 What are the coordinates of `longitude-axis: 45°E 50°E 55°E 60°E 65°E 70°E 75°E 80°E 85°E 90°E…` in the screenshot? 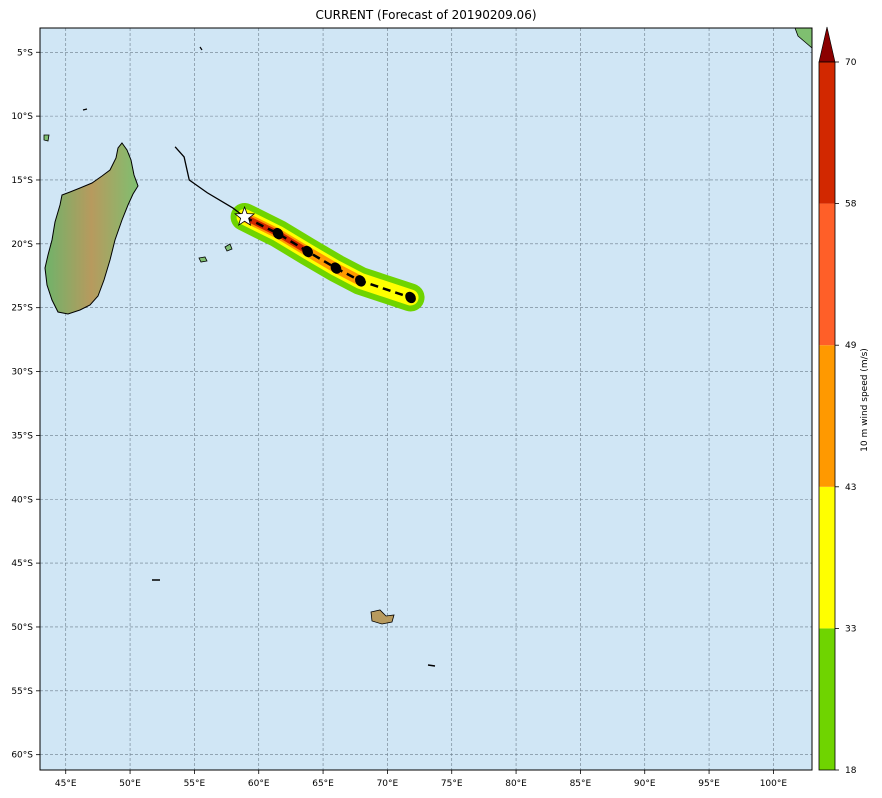 It's located at (421, 779).